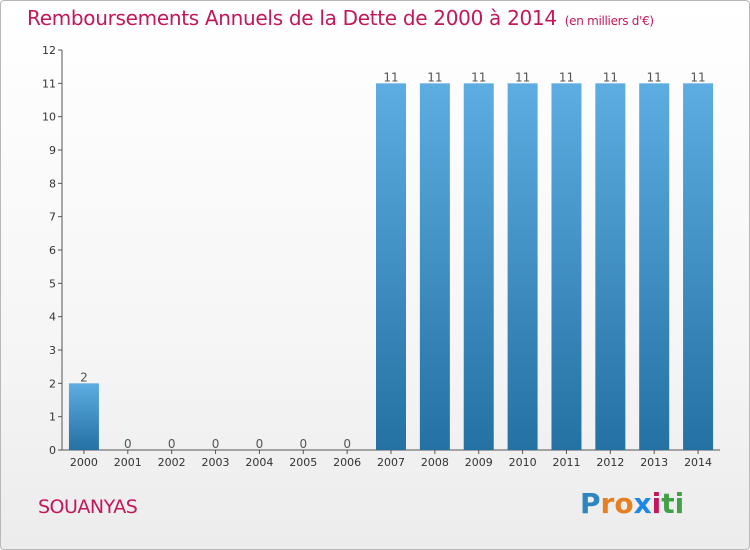 Image resolution: width=750 pixels, height=550 pixels. What do you see at coordinates (52, 150) in the screenshot?
I see `y-tick-label: 9` at bounding box center [52, 150].